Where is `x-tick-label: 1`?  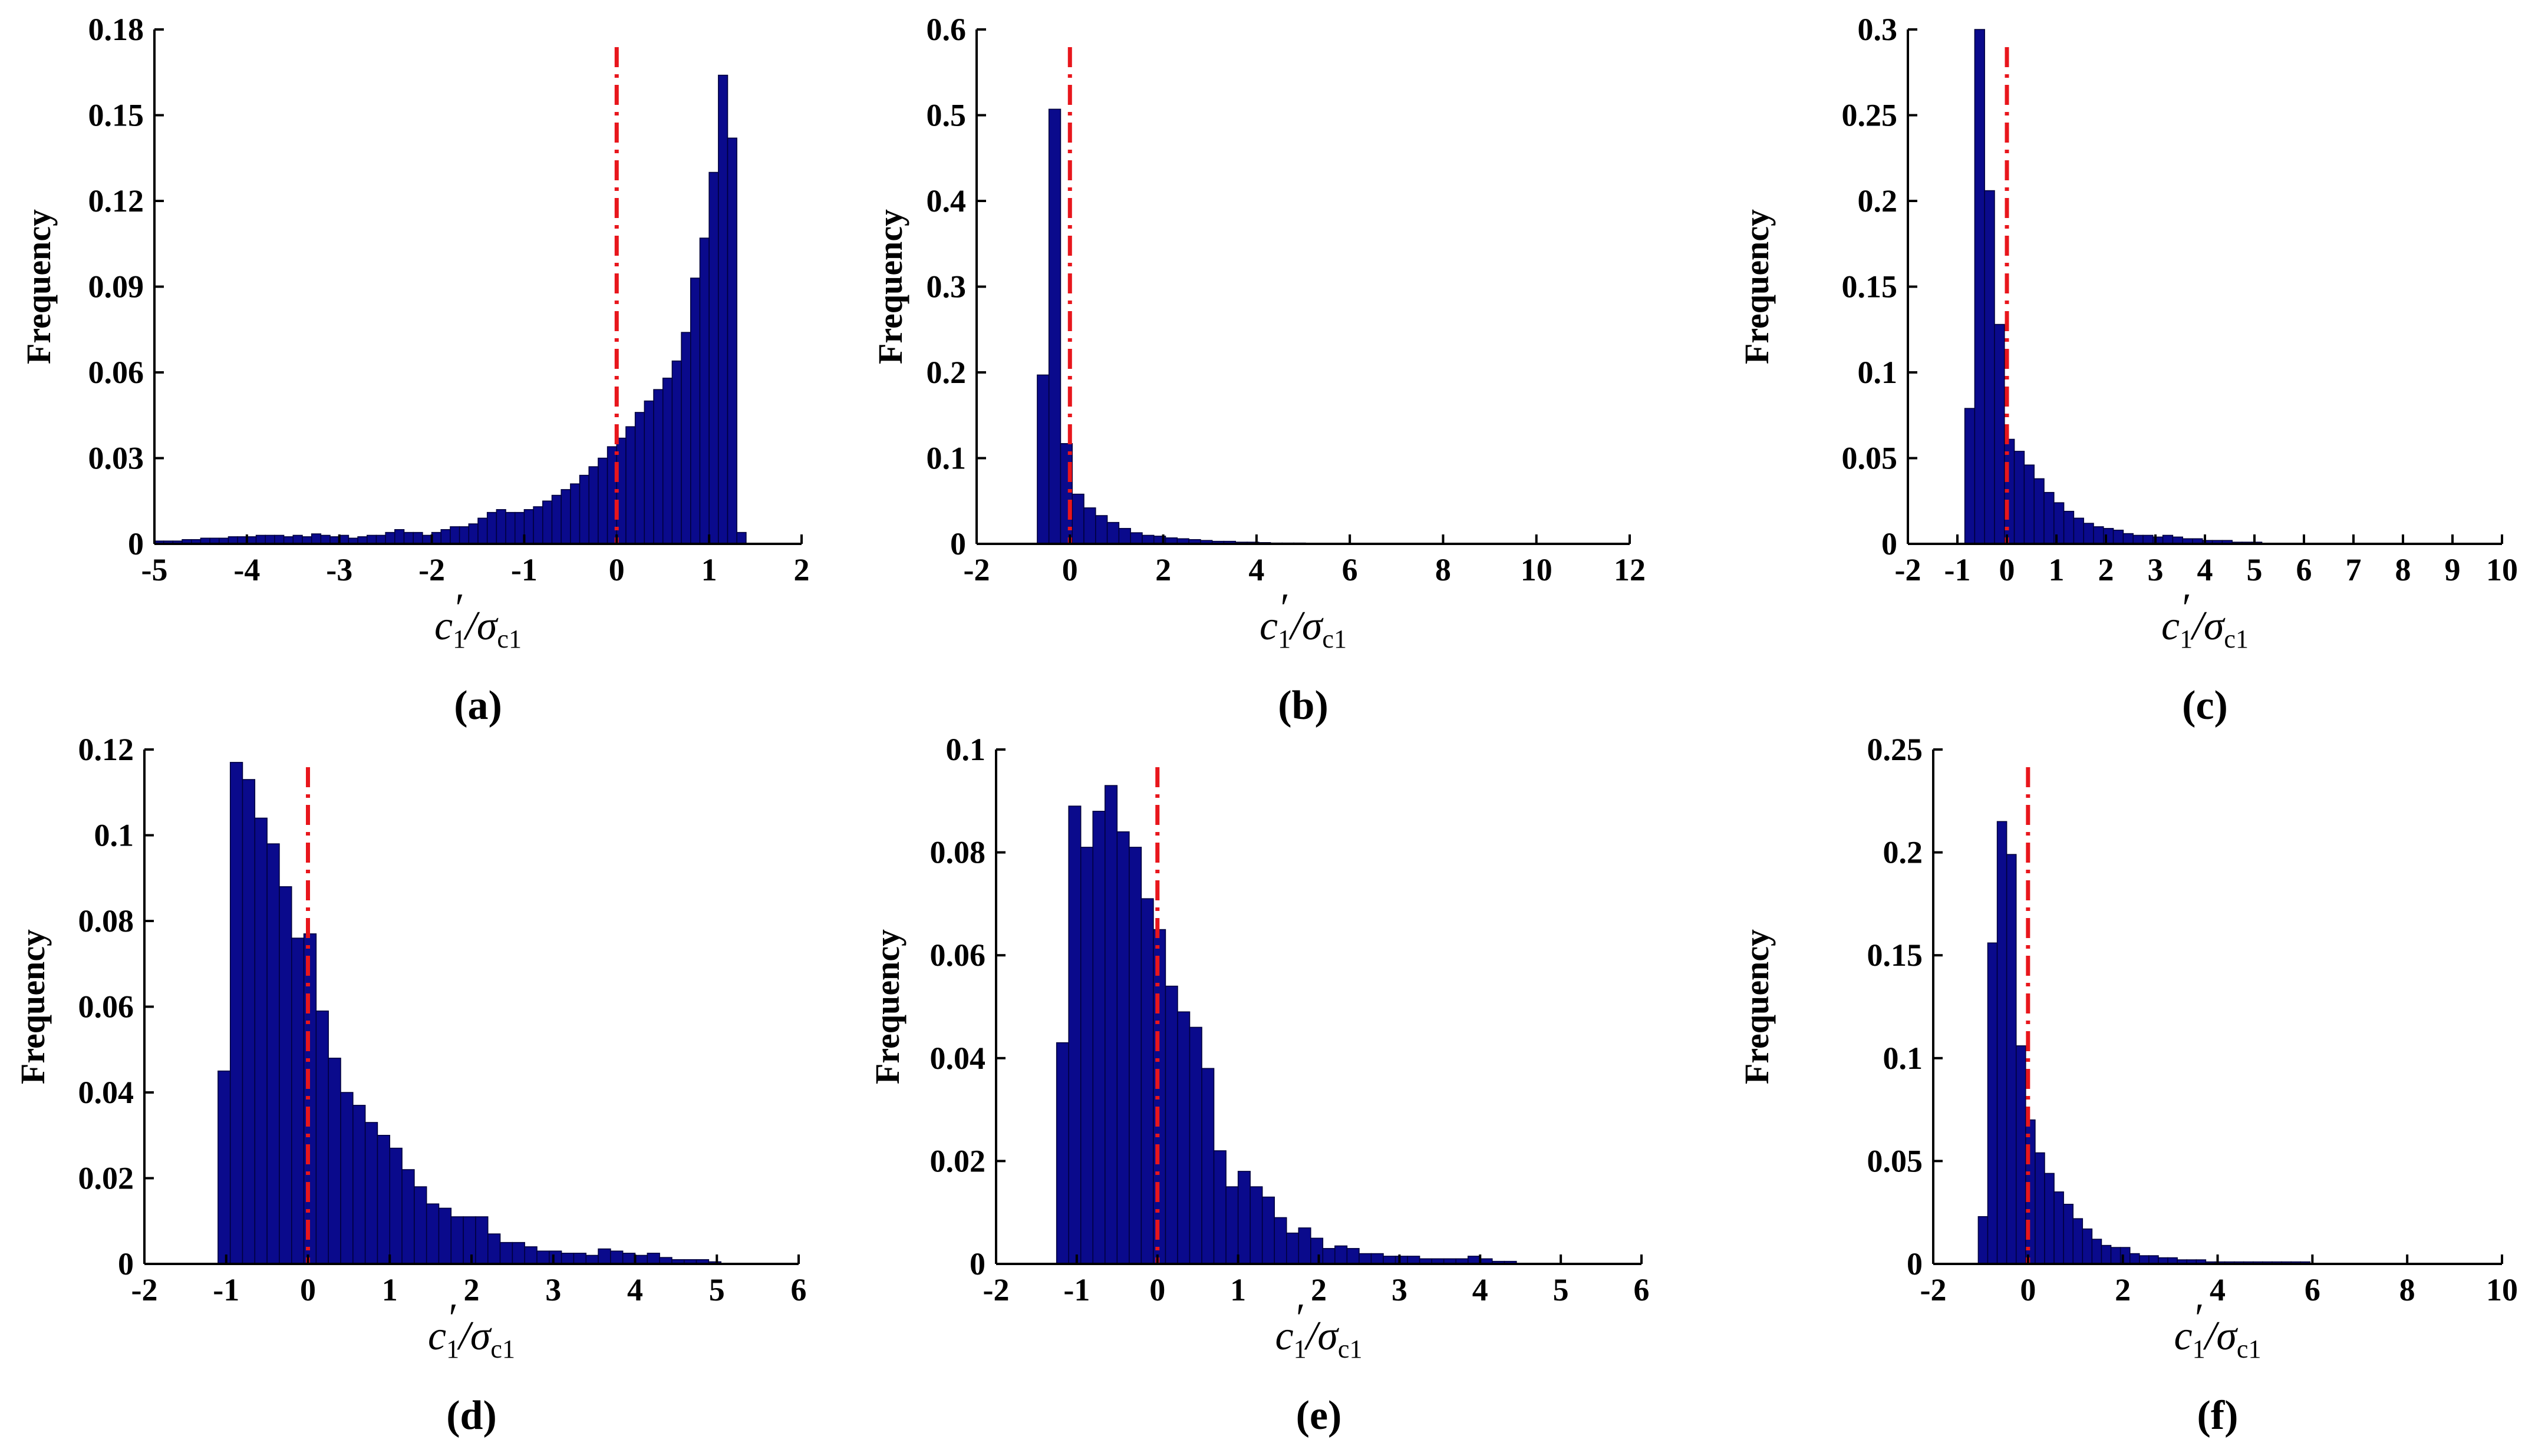
x-tick-label: 1 is located at coordinates (1238, 1290).